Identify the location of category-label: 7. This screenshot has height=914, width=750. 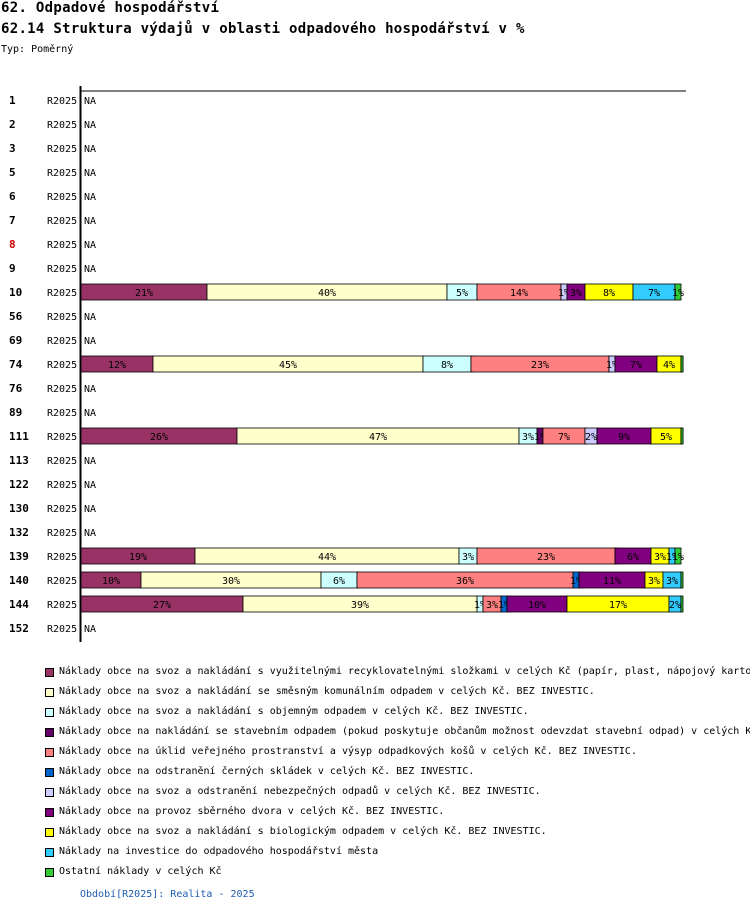
(12, 220).